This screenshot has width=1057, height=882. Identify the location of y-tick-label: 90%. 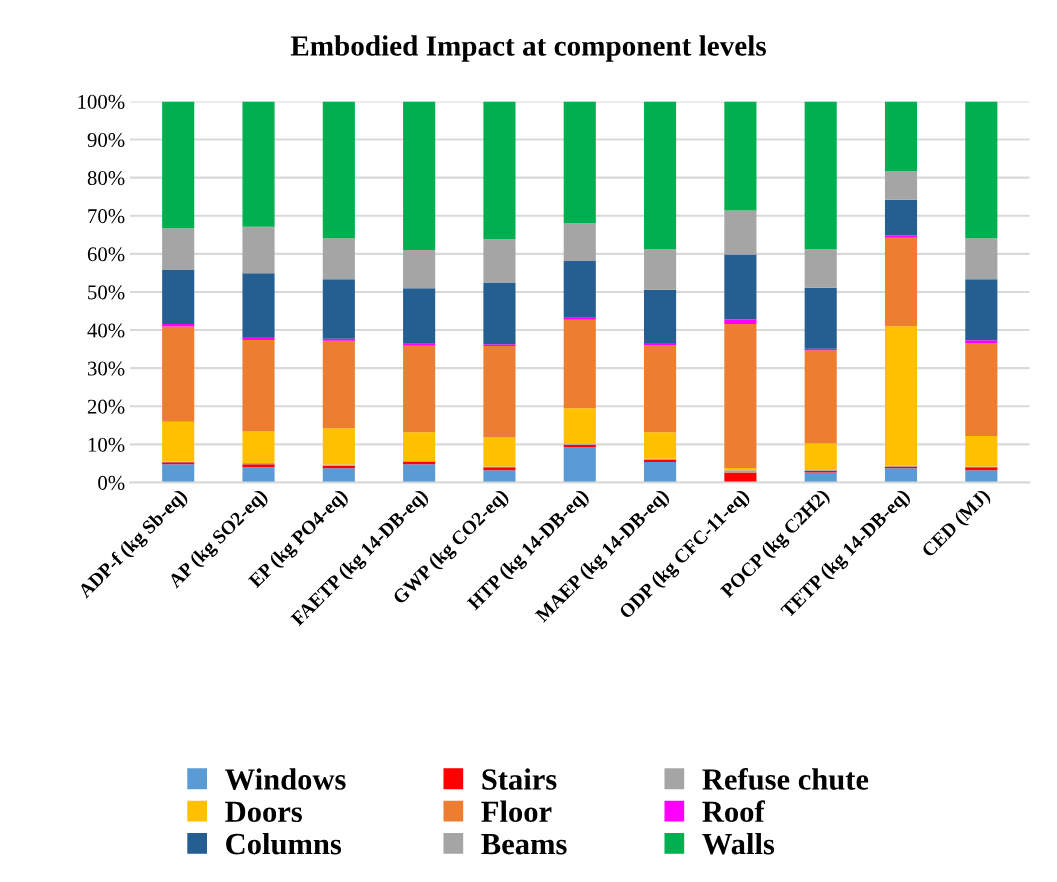
(106, 140).